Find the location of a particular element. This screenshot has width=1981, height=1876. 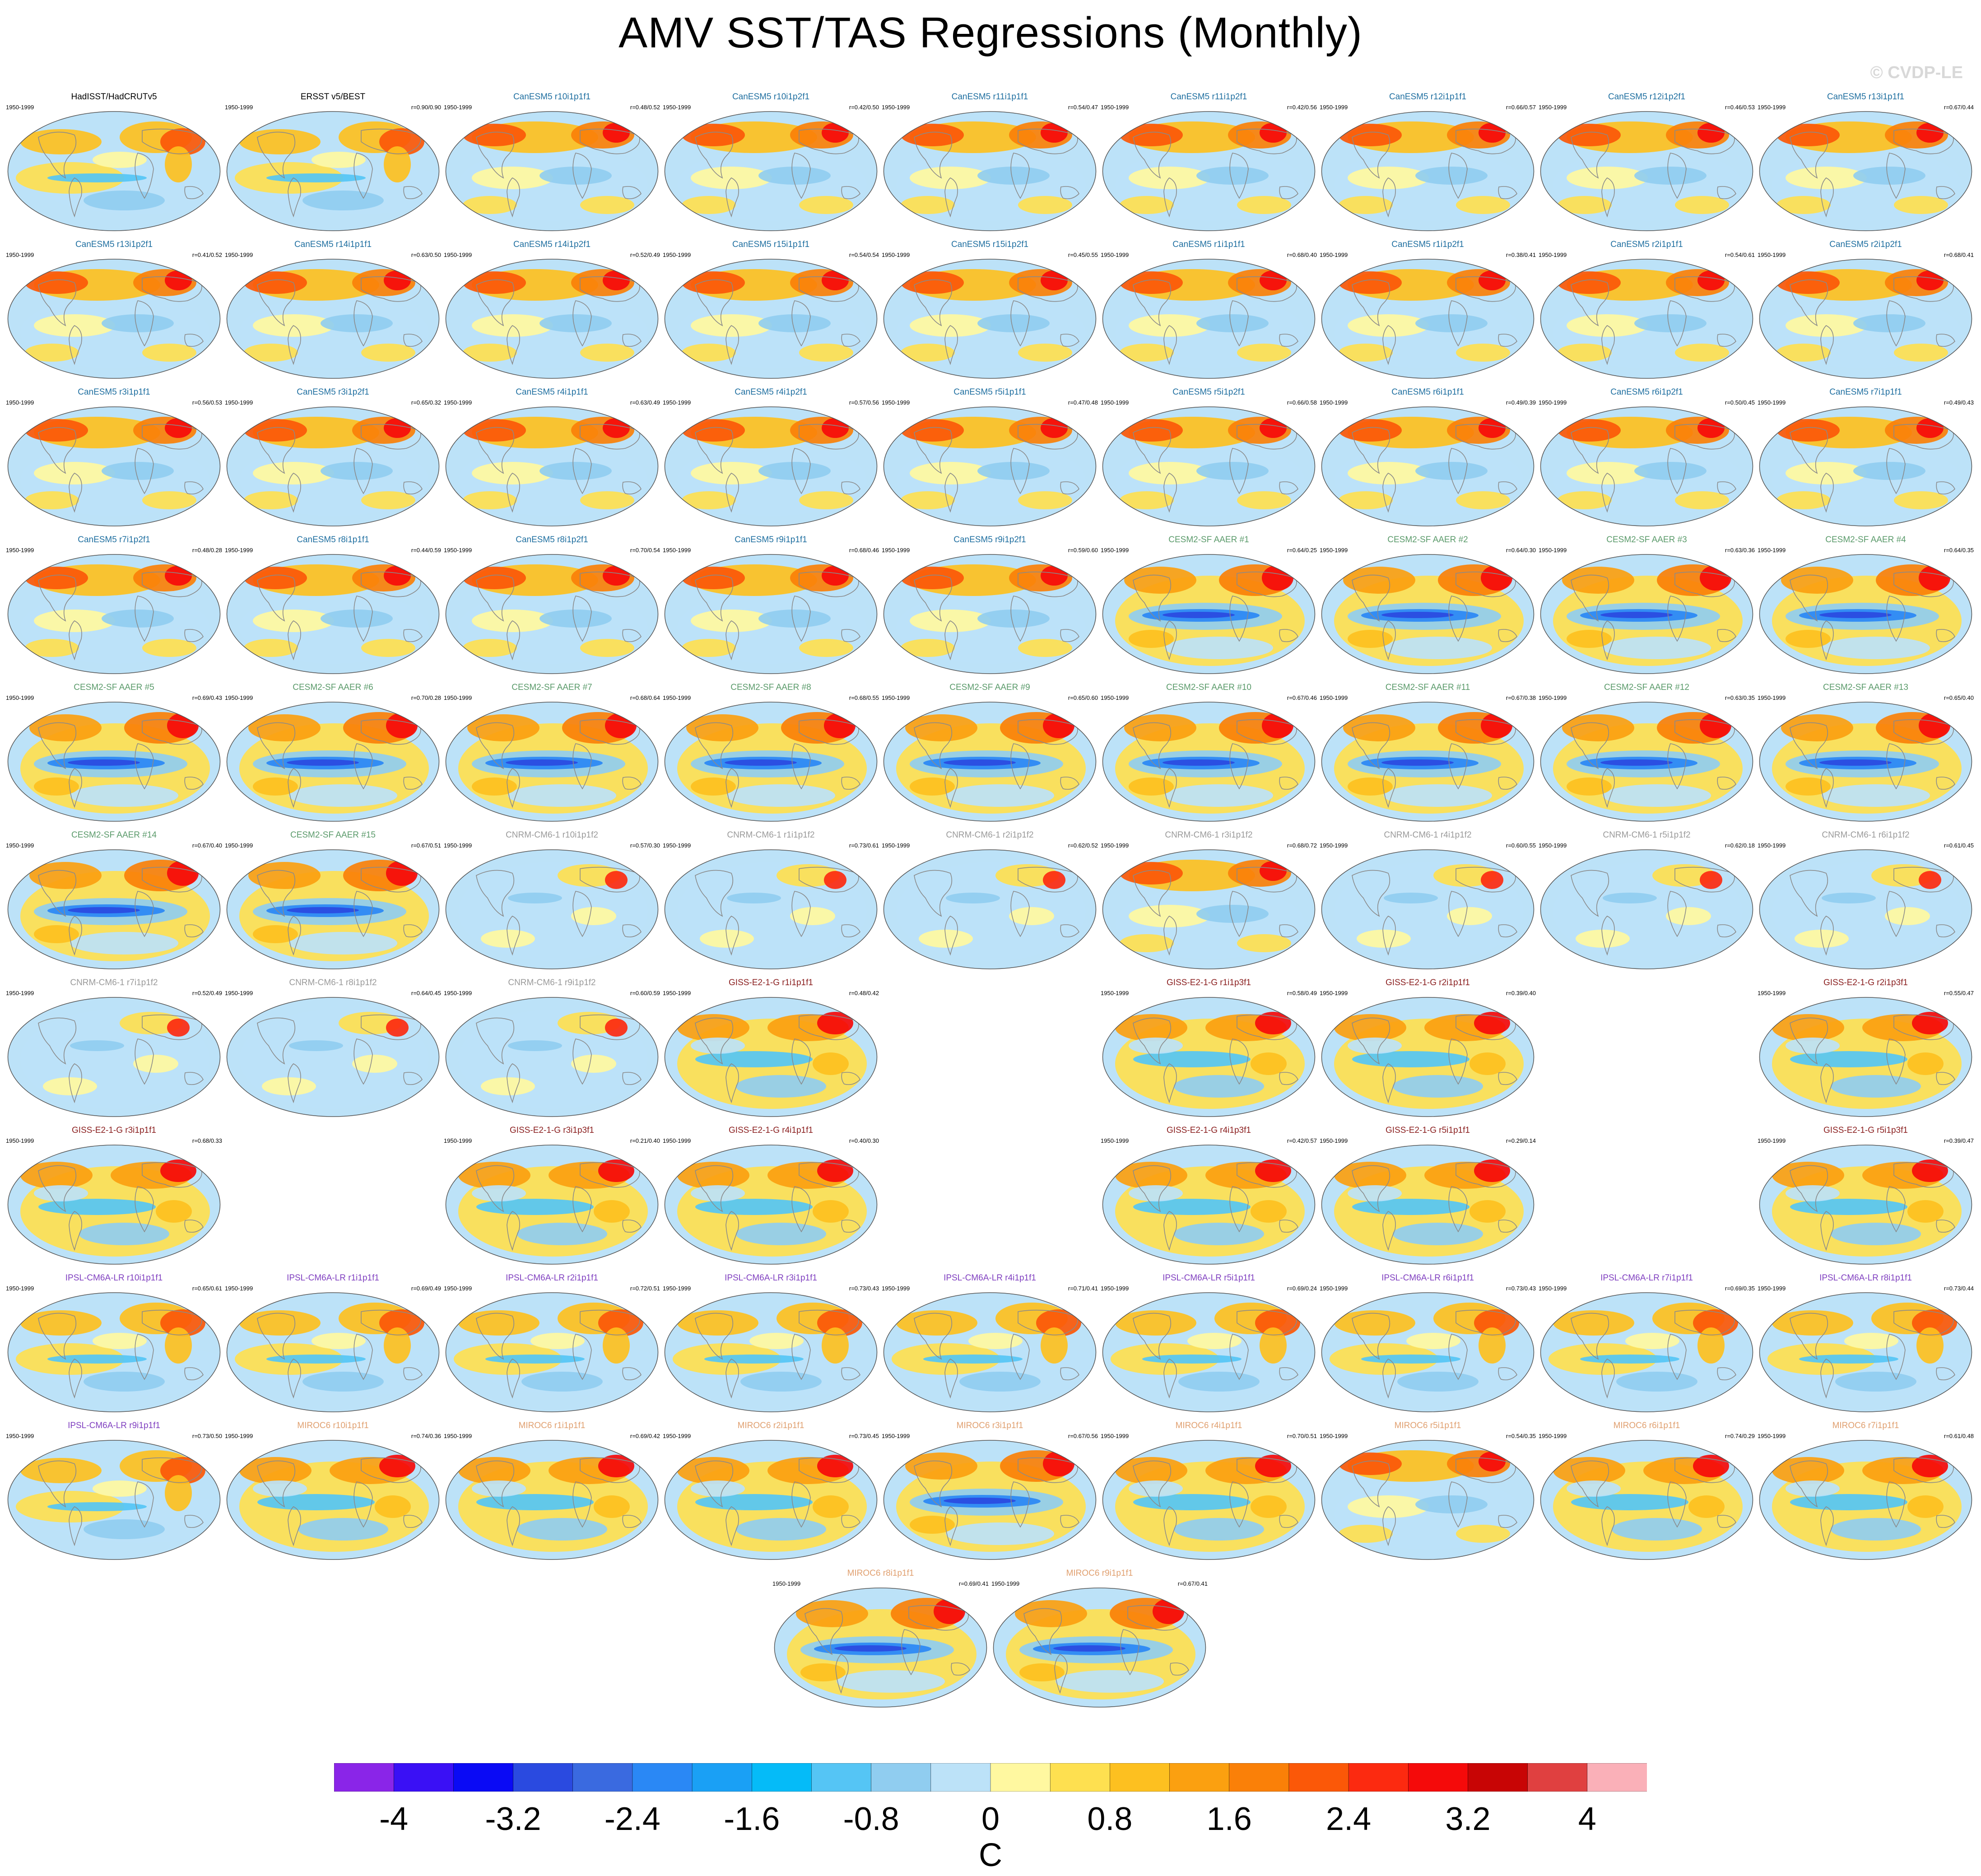

panel-title: GISS-E2-1-G r4i1p1f1 is located at coordinates (771, 1130).